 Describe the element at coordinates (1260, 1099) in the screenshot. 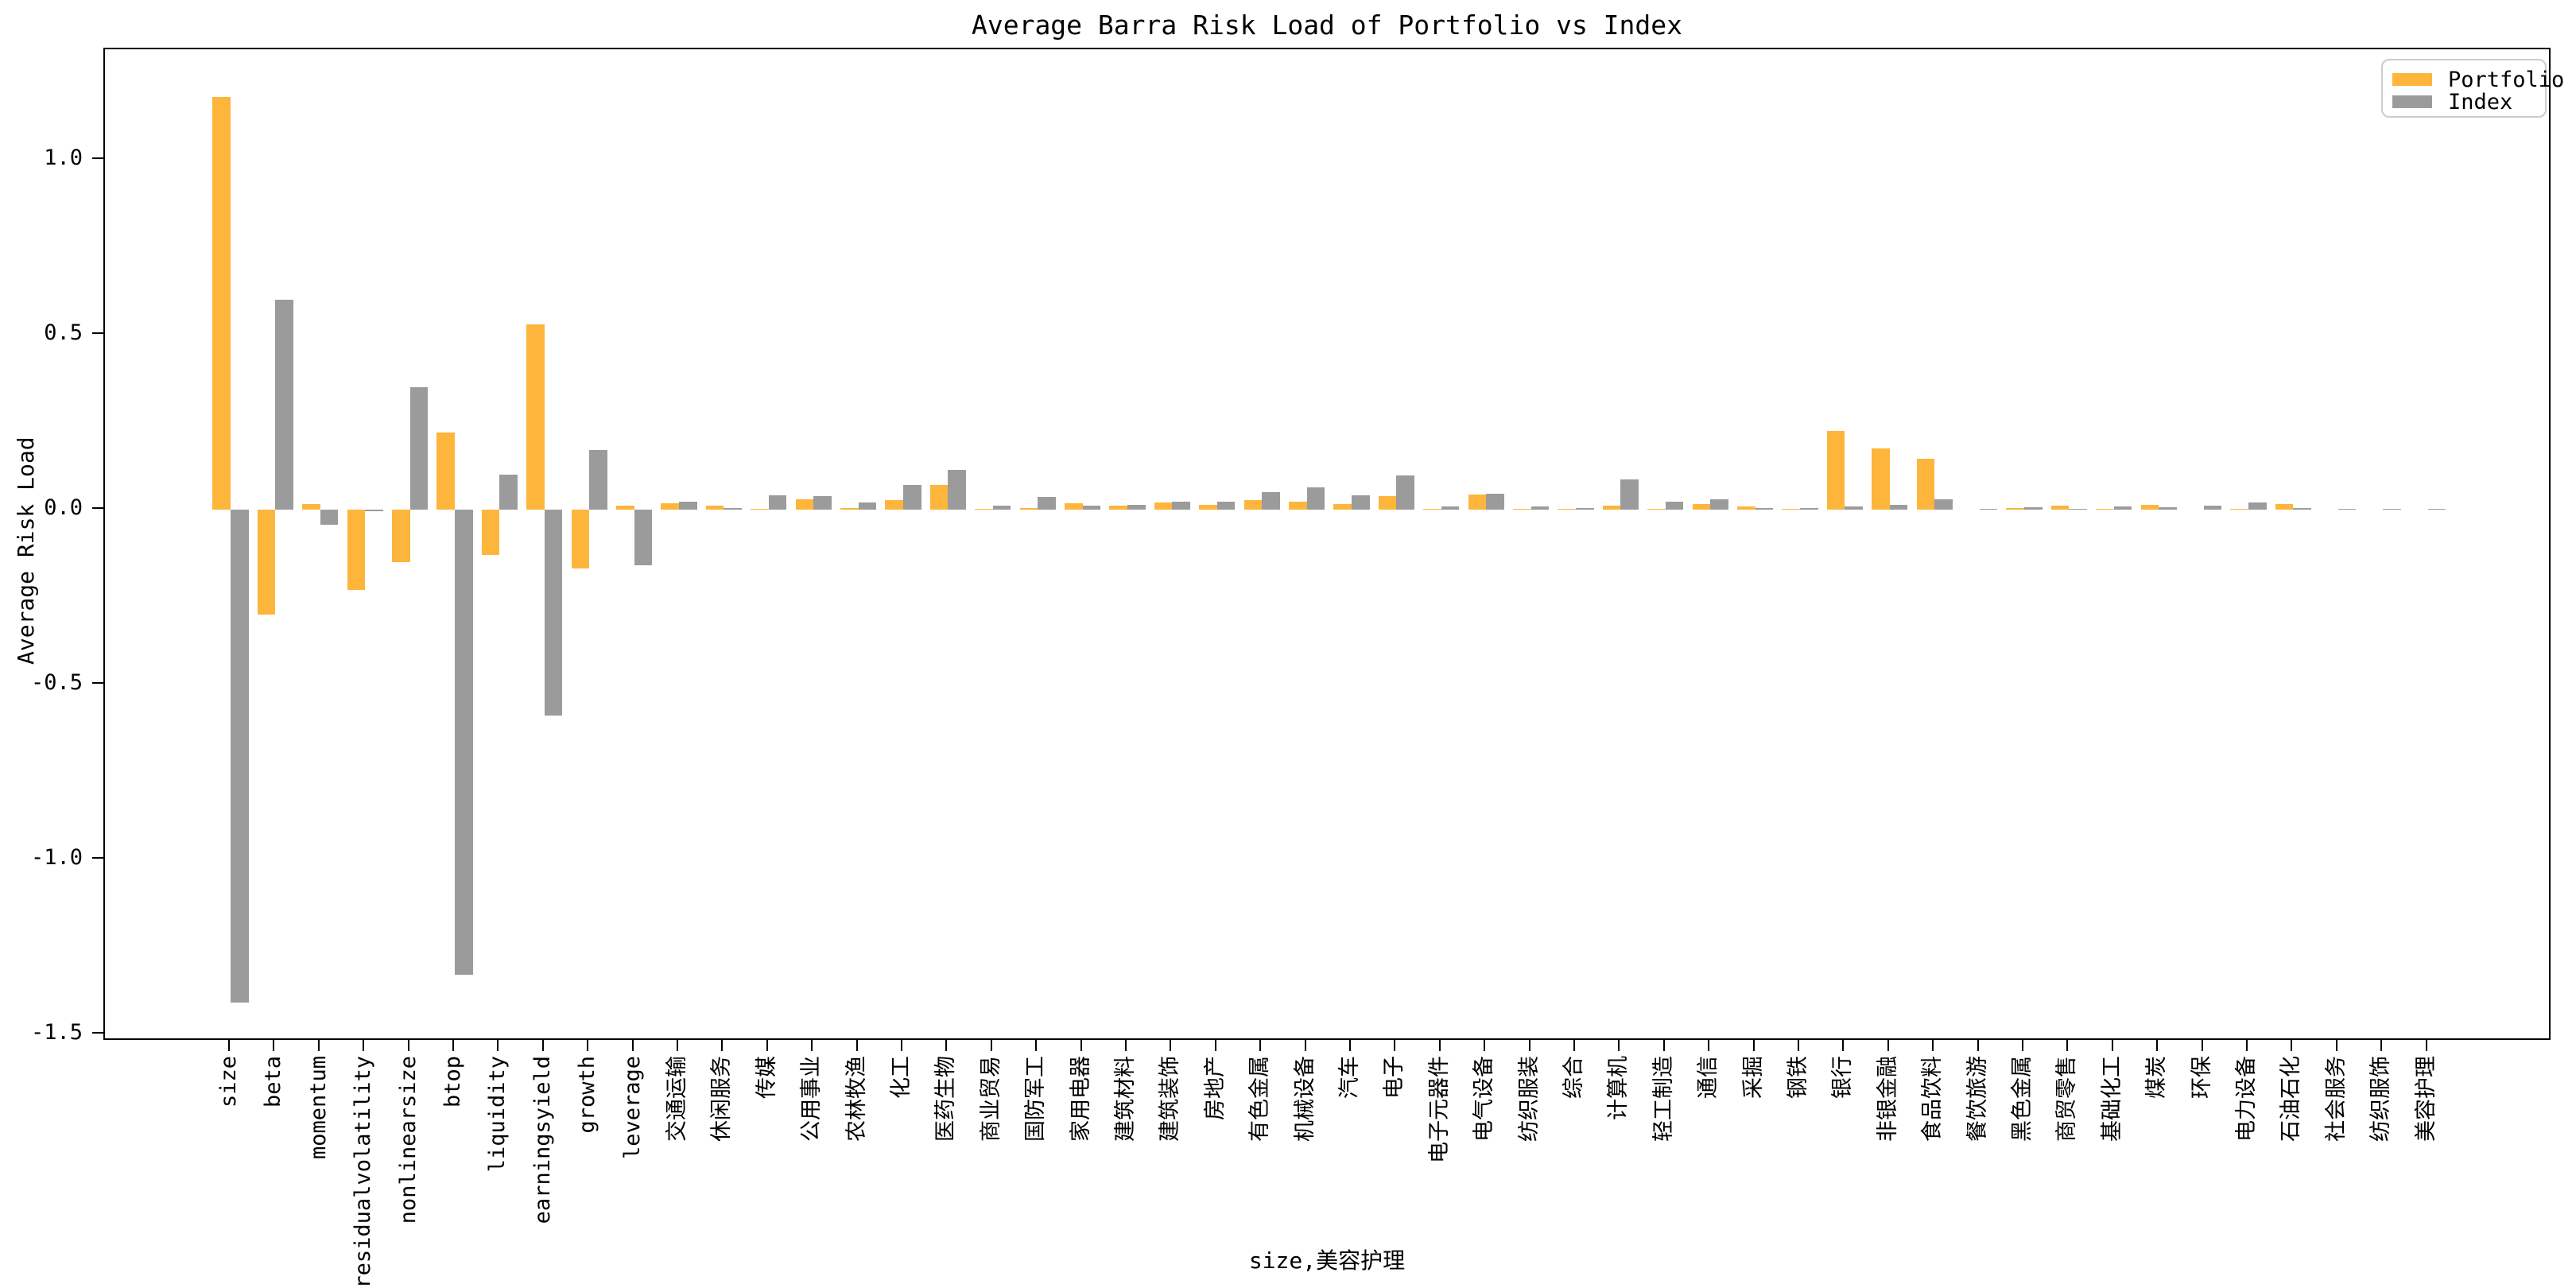

I see `x-tick-label: 有色金属` at that location.